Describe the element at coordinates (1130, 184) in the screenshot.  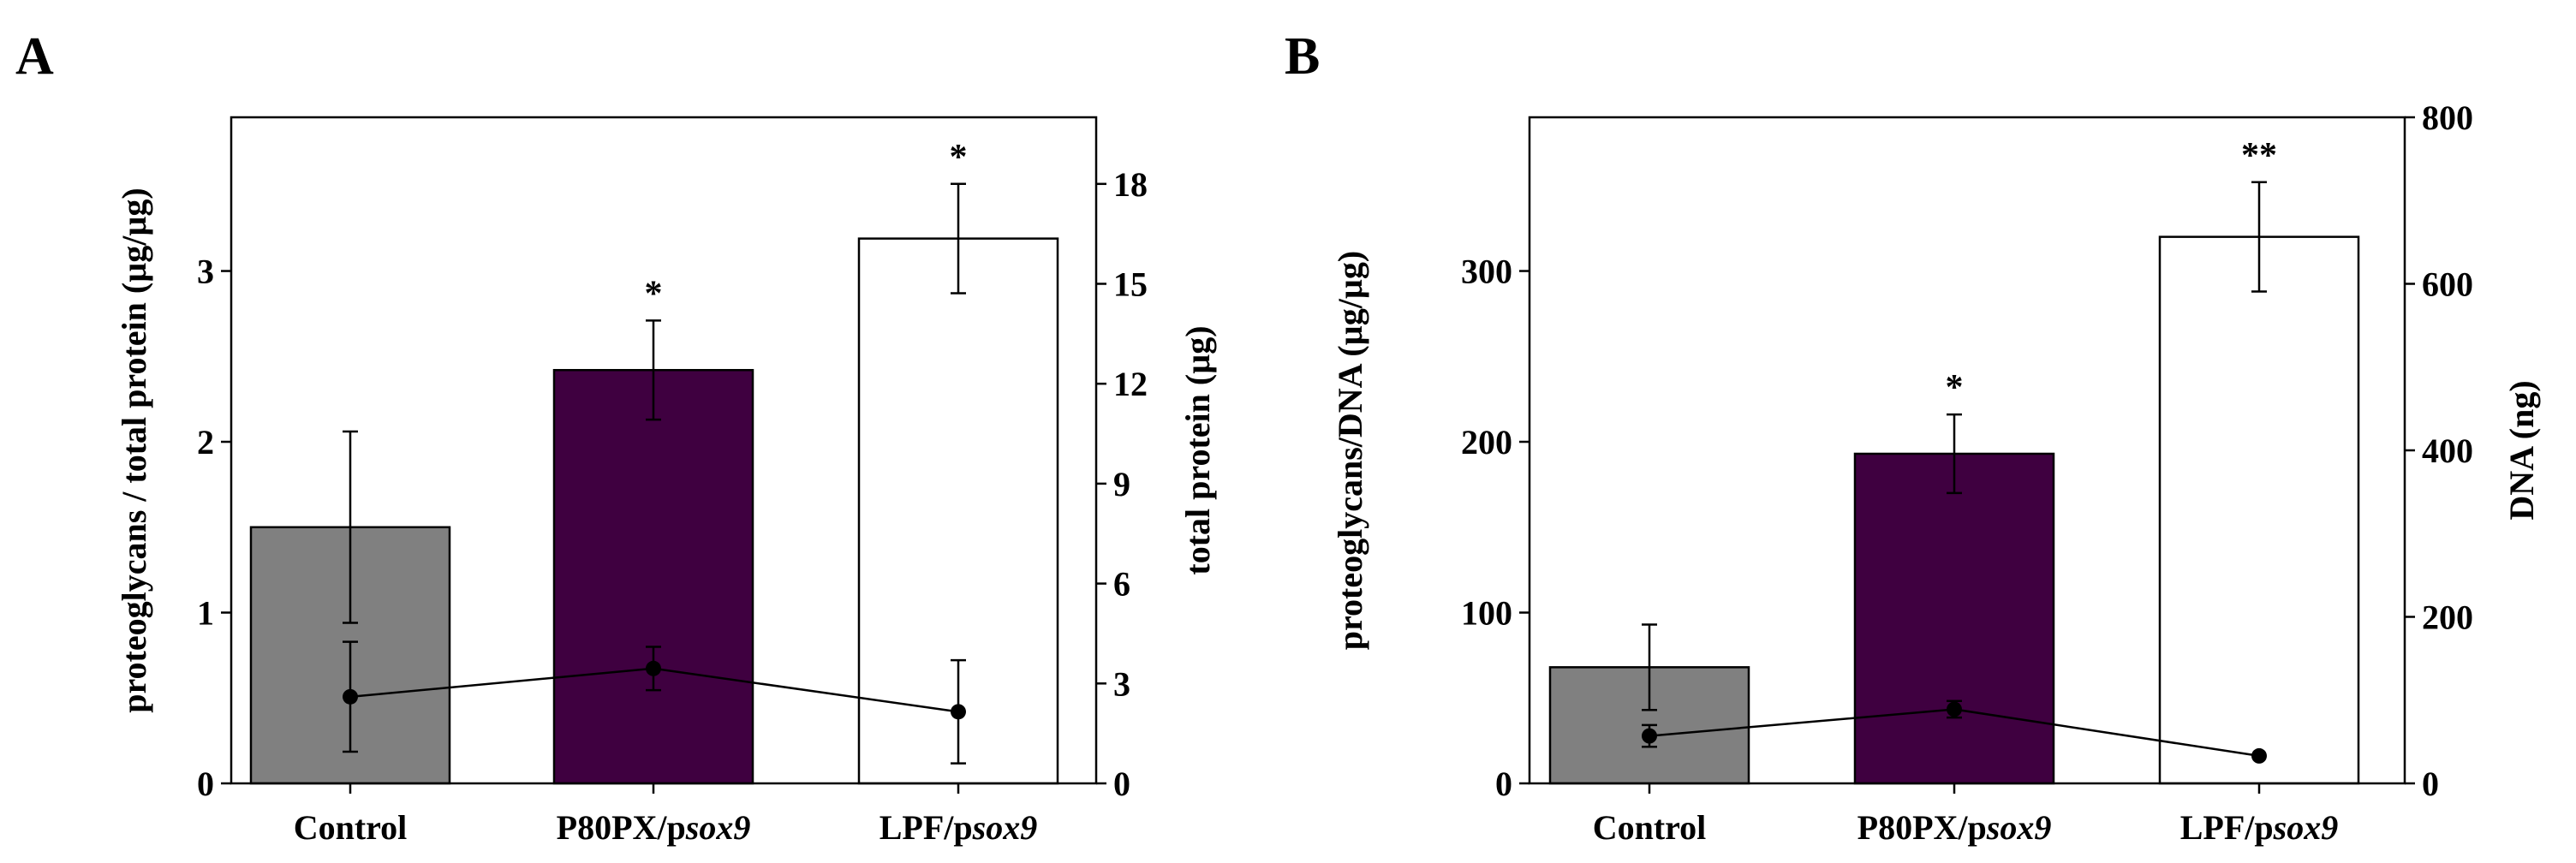
I see `y2-tick-label: 18` at that location.